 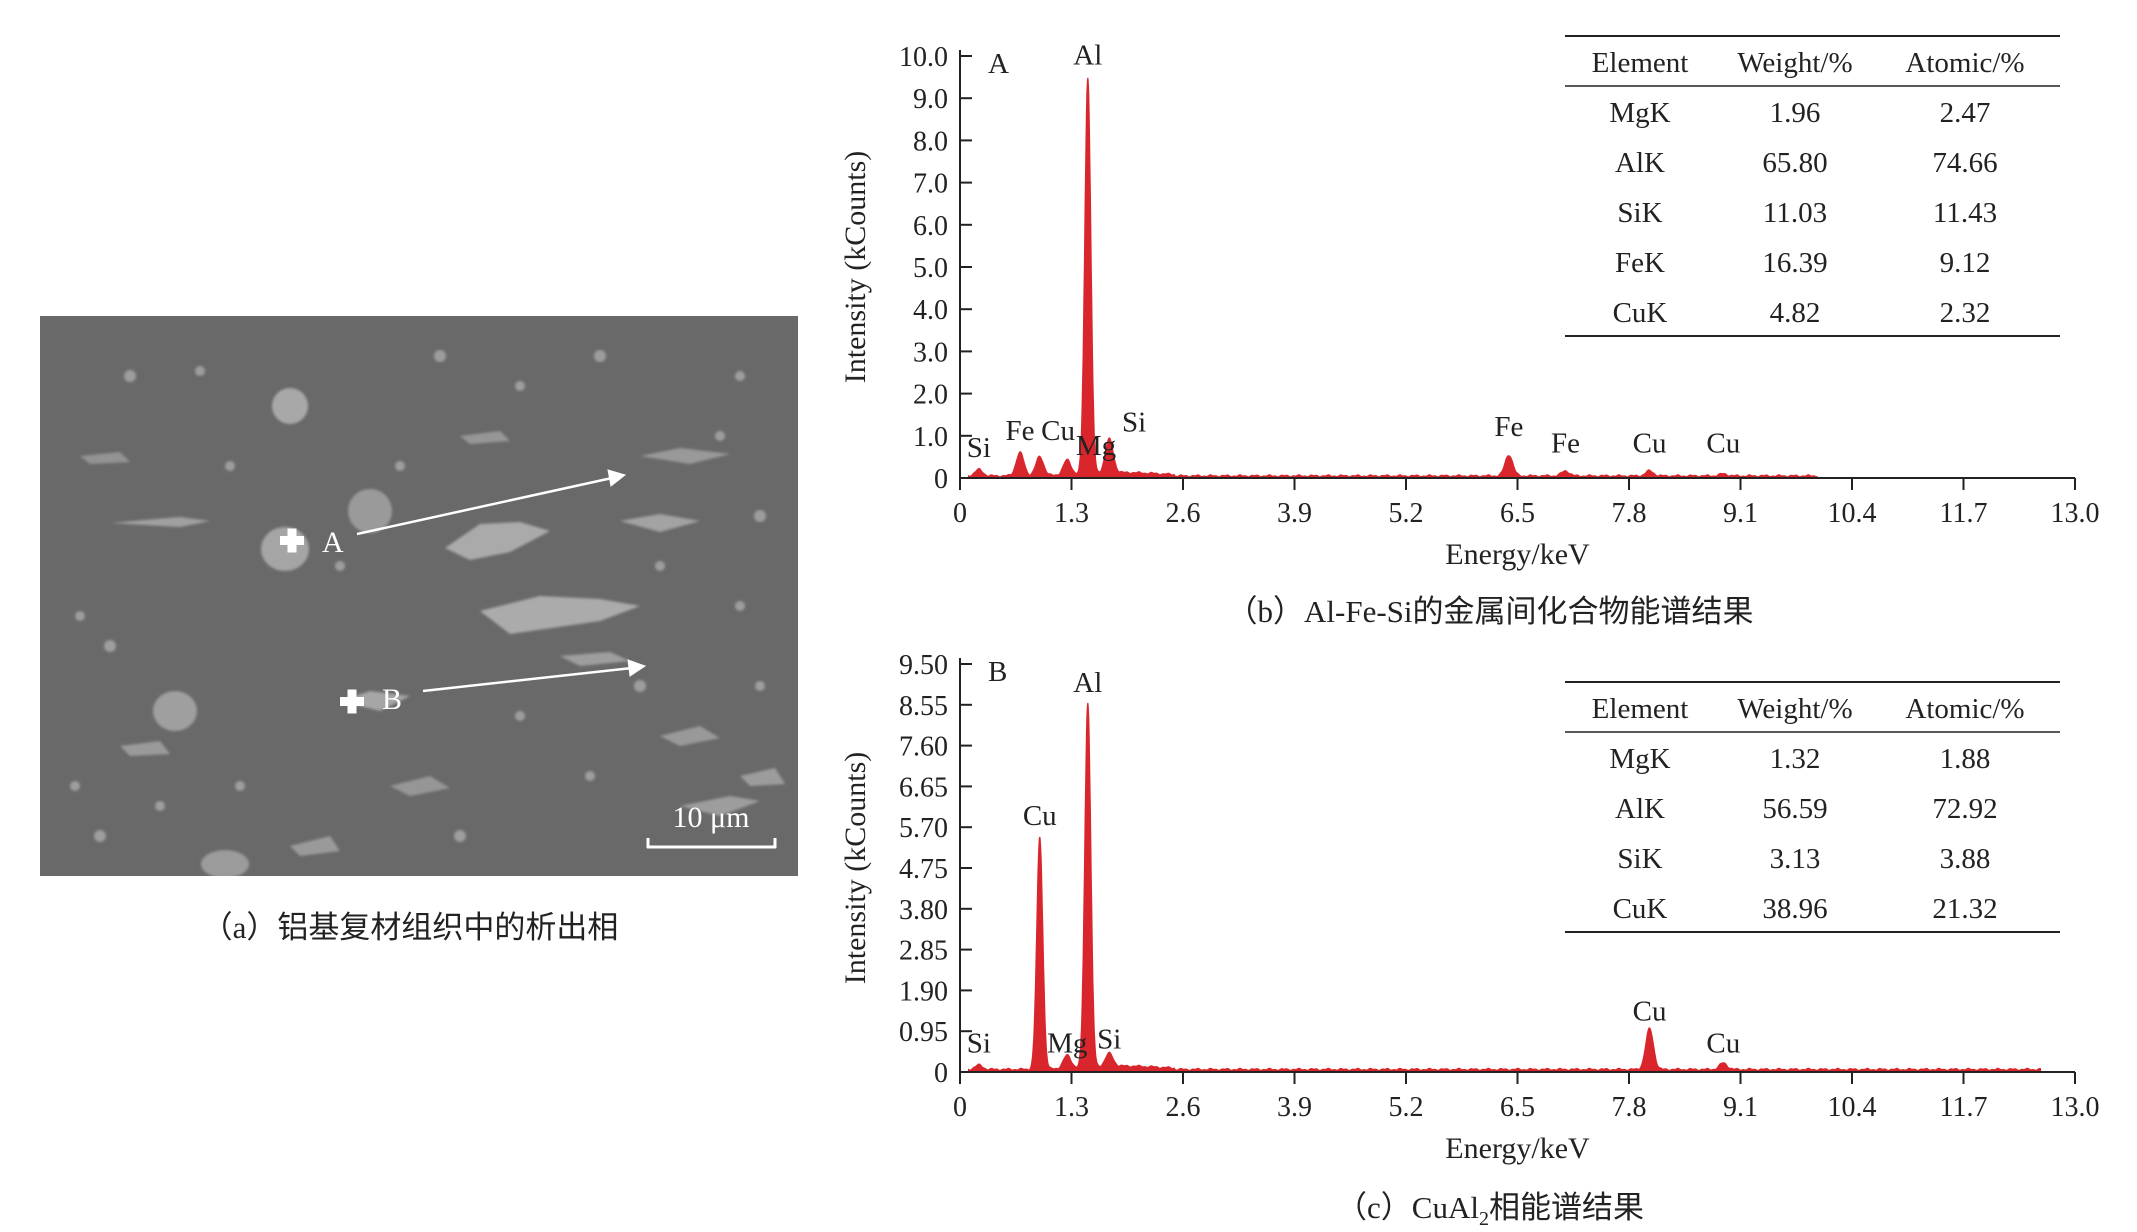 I want to click on chart-c-caption-suffix: 相能谱结果, so click(x=1566, y=1207).